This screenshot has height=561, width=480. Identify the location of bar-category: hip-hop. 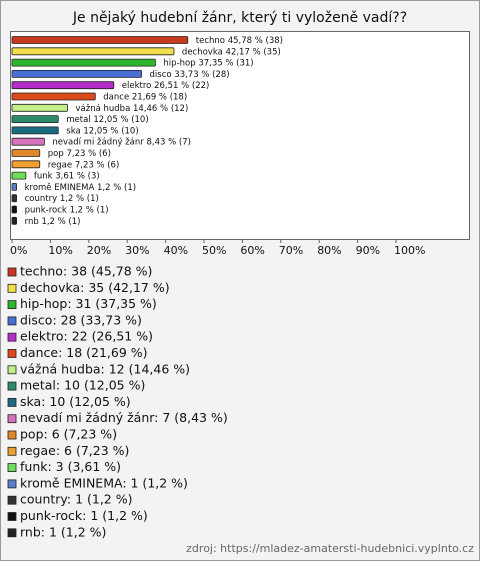
(179, 63).